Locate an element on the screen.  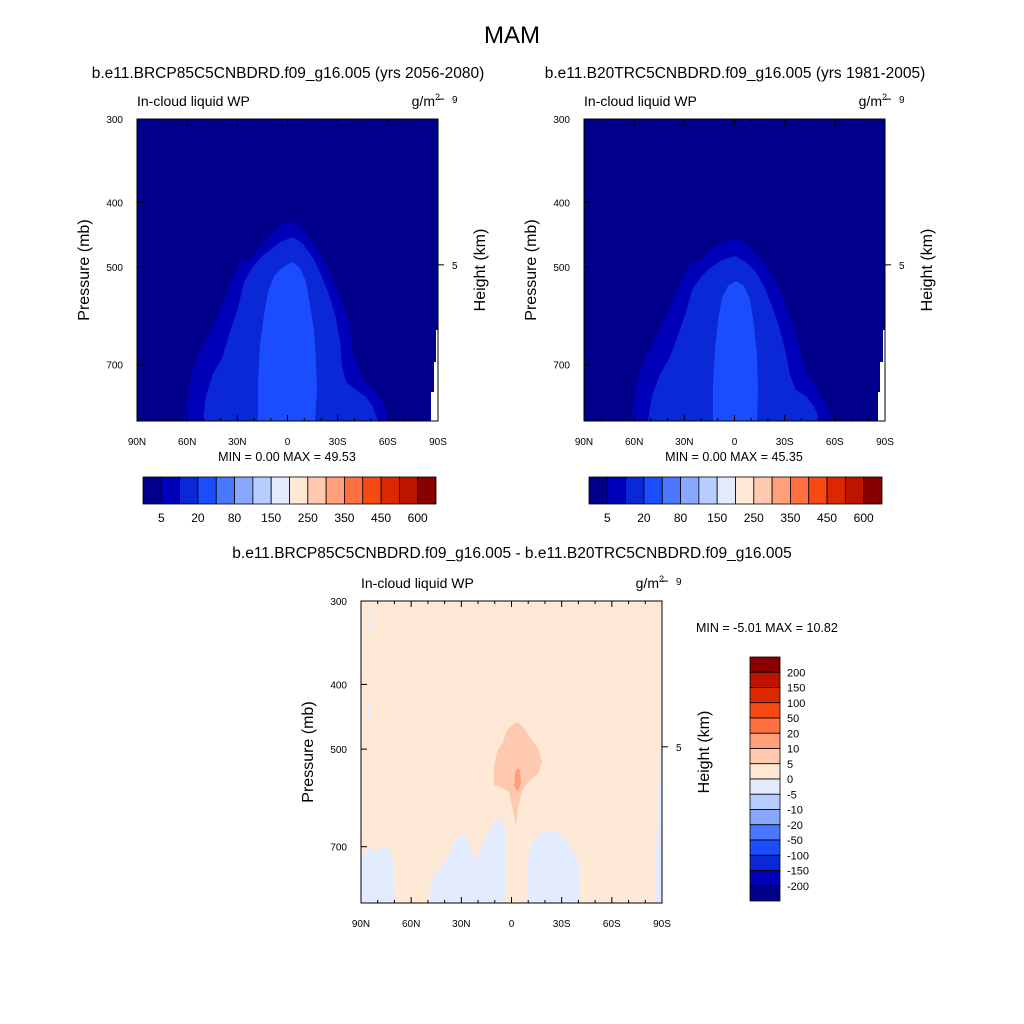
panel-3-height-tick-label: 9 is located at coordinates (679, 582).